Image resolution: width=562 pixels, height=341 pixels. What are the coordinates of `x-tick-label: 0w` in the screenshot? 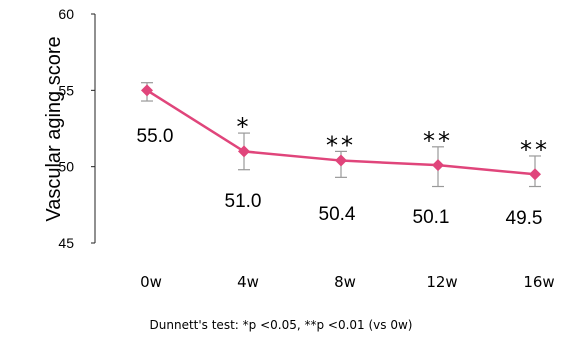 It's located at (151, 282).